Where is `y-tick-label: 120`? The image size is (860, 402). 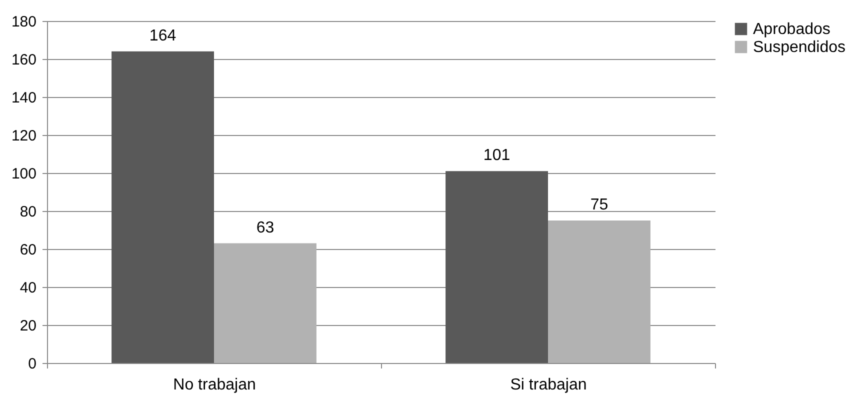 y-tick-label: 120 is located at coordinates (23, 136).